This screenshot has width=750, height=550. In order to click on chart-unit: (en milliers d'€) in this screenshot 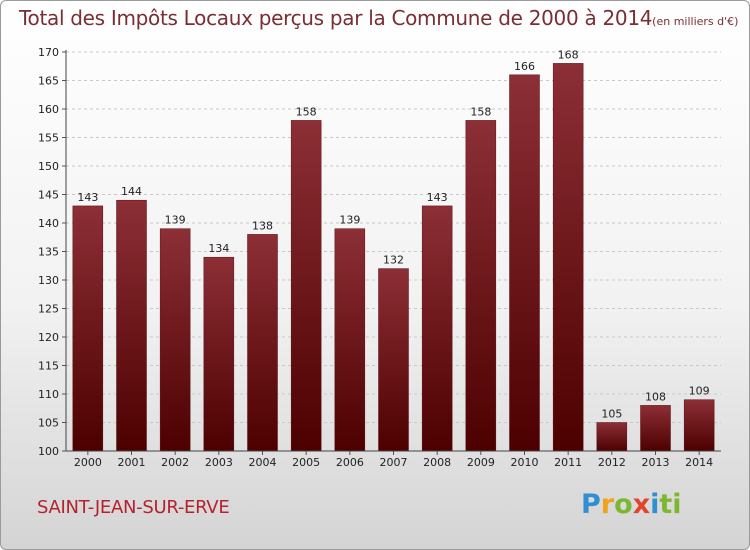, I will do `click(695, 21)`.